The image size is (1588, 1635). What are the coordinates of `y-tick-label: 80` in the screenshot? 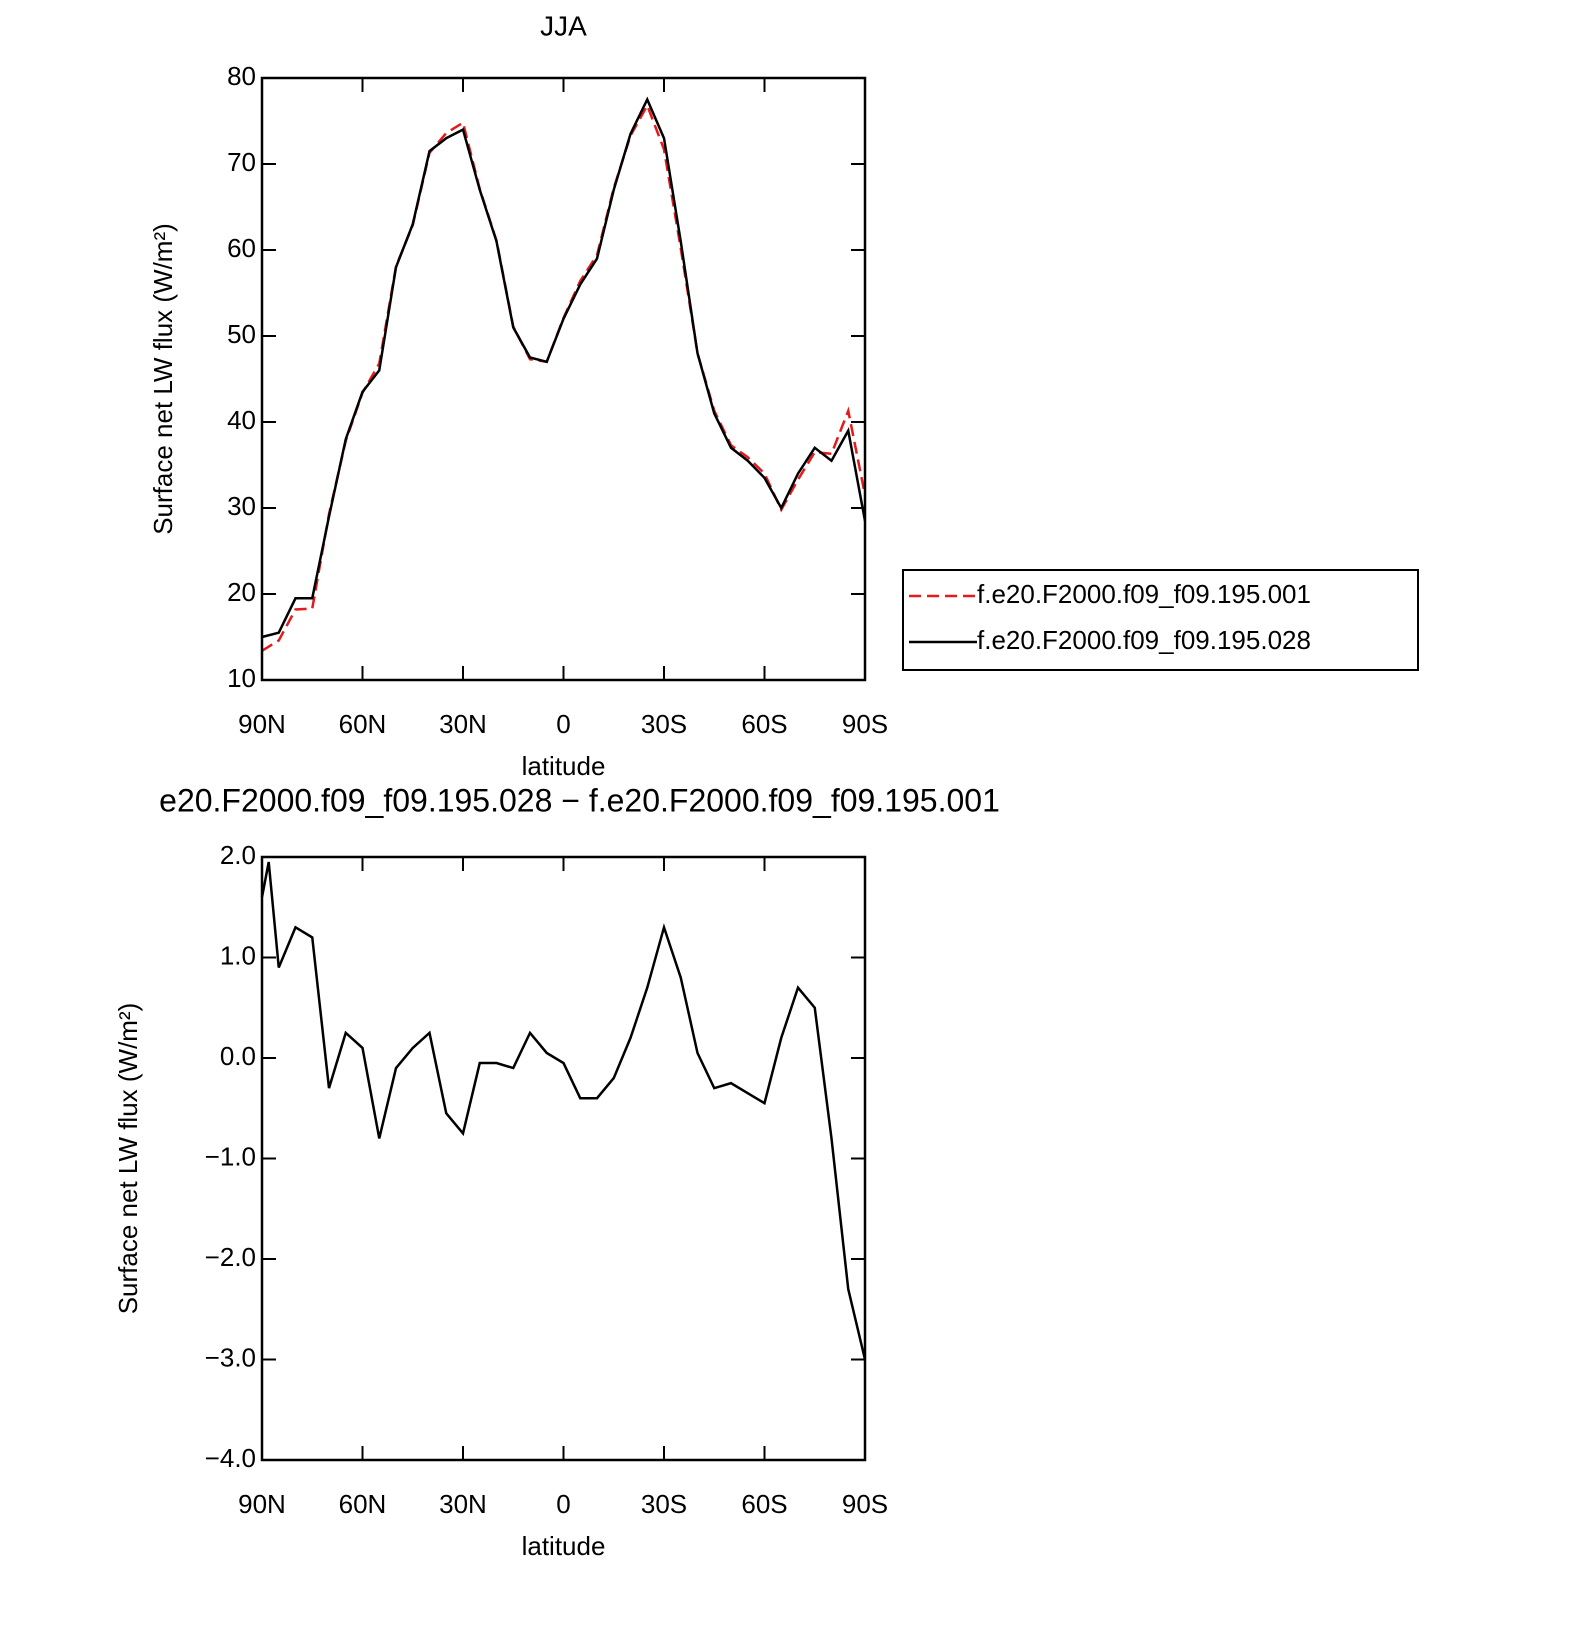 It's located at (241, 76).